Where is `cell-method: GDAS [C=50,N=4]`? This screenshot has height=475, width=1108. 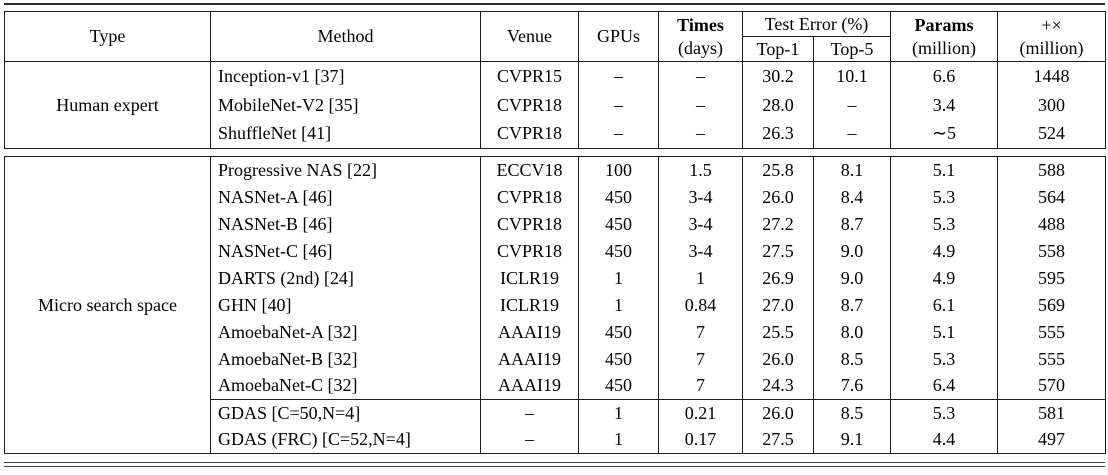
cell-method: GDAS [C=50,N=4] is located at coordinates (345, 413).